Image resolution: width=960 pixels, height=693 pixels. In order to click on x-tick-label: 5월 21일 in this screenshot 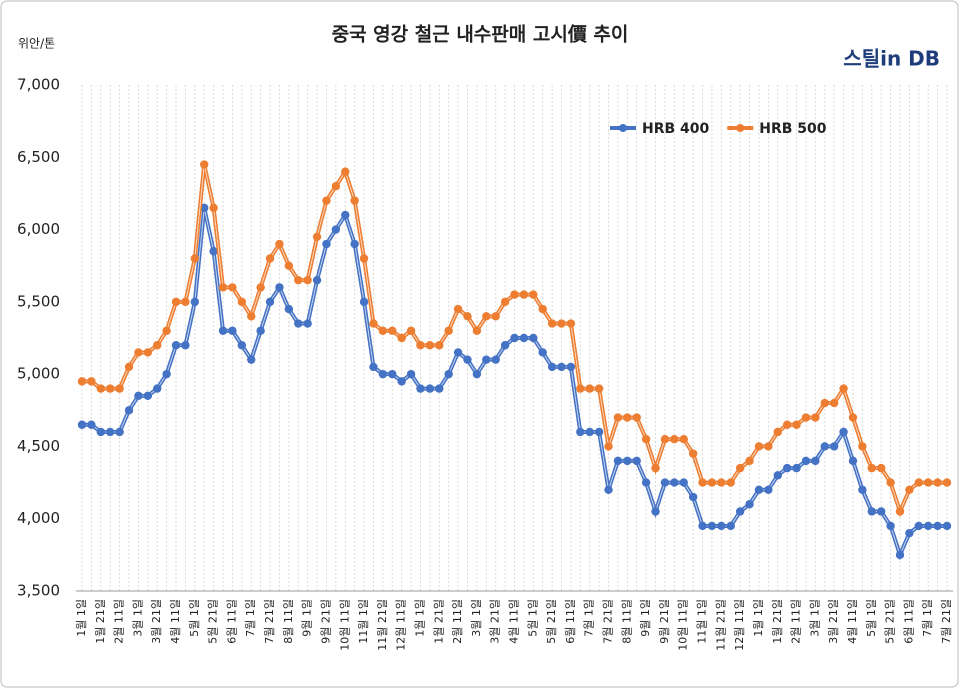, I will do `click(551, 621)`.